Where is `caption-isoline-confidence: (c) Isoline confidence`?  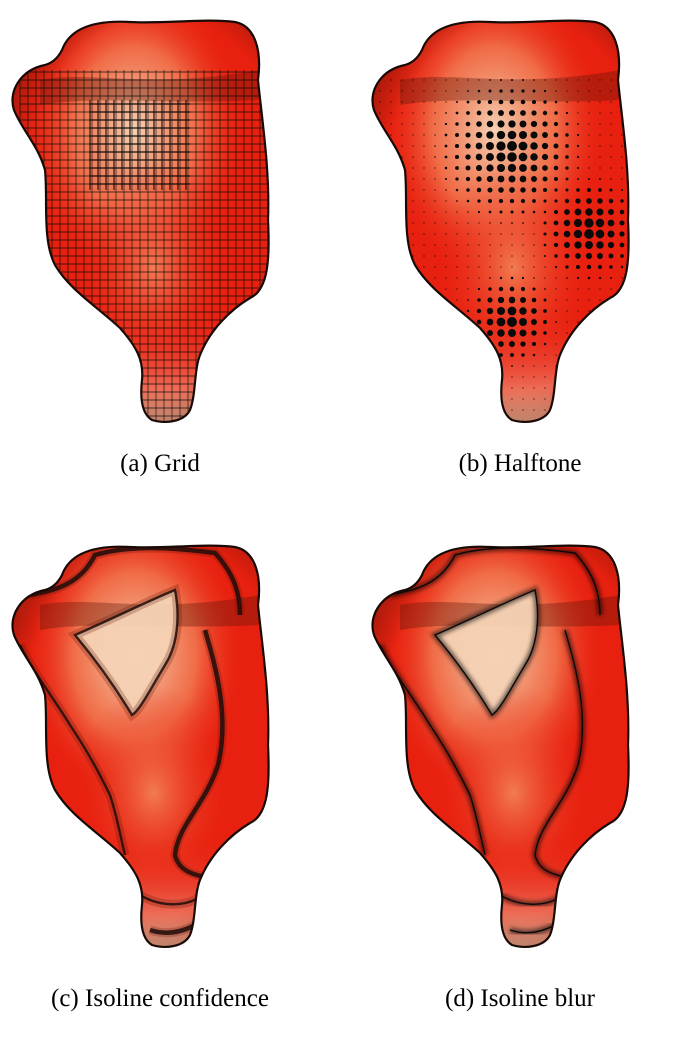
caption-isoline-confidence: (c) Isoline confidence is located at coordinates (160, 998).